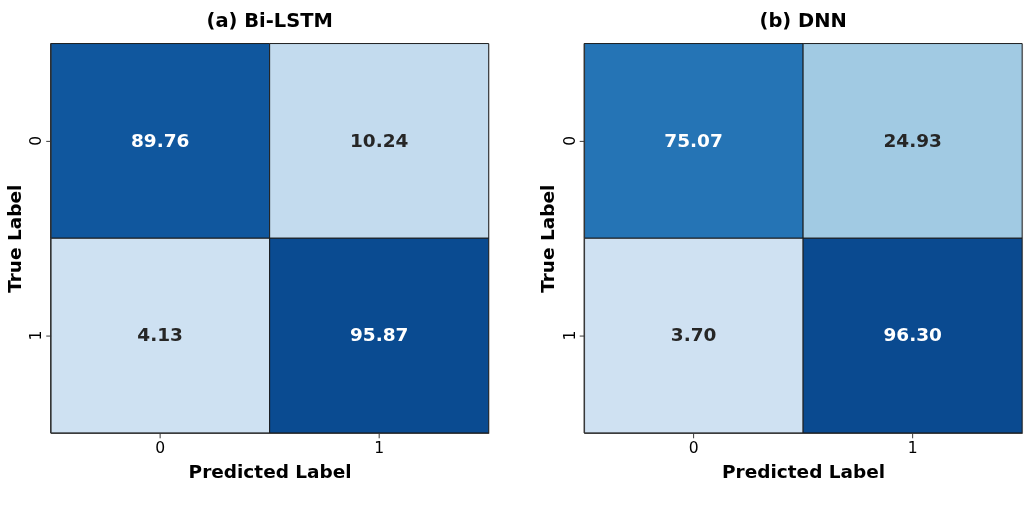 Image resolution: width=1028 pixels, height=512 pixels. Describe the element at coordinates (160, 335) in the screenshot. I see `data-label: 4.13` at that location.